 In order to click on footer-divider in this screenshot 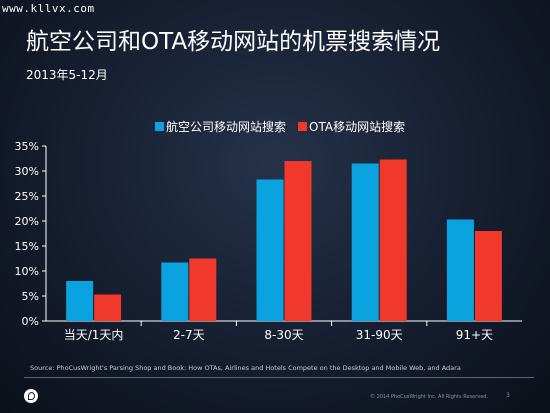, I will do `click(279, 377)`.